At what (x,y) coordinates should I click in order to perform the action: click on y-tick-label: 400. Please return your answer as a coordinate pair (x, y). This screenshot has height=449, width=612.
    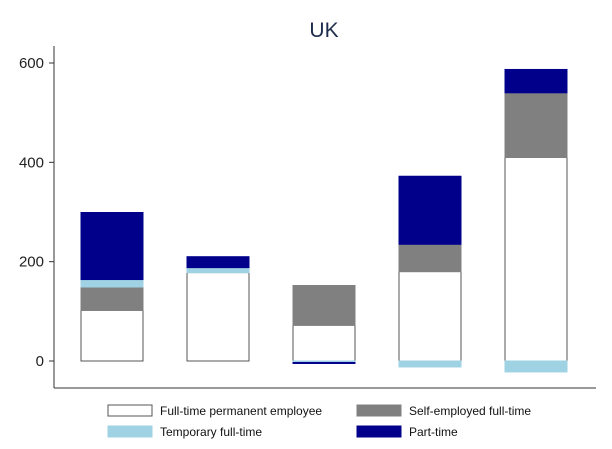
    Looking at the image, I should click on (31, 162).